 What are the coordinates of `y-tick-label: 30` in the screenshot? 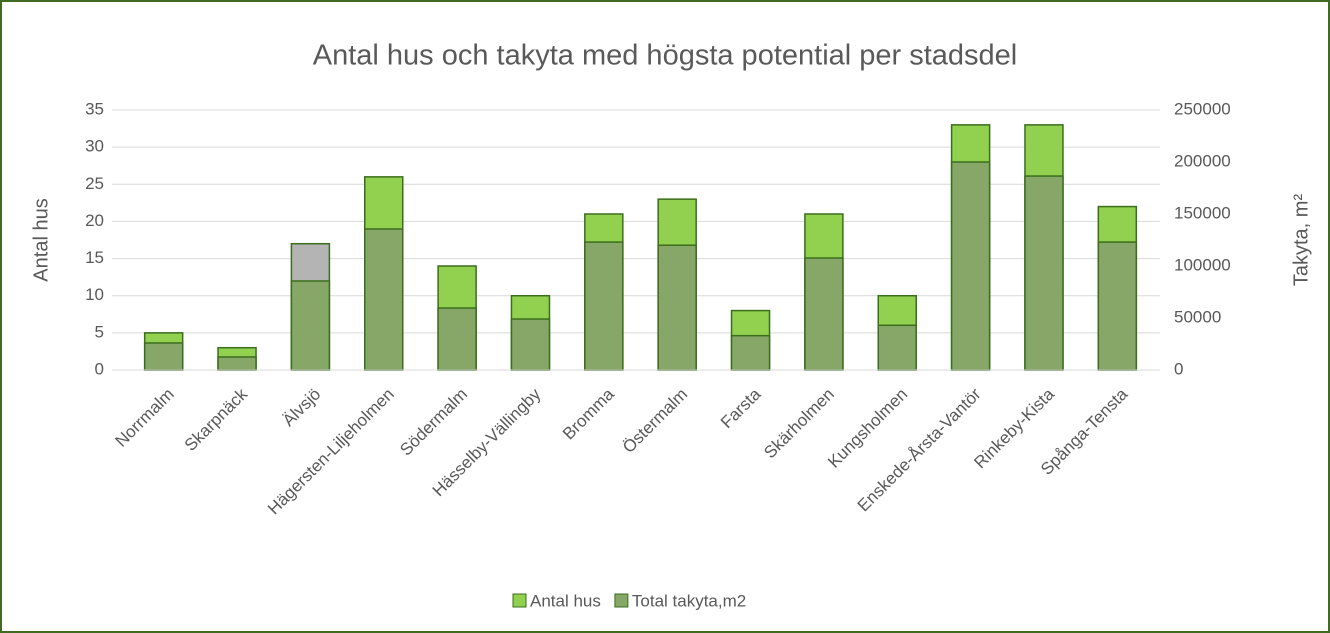 It's located at (94, 146).